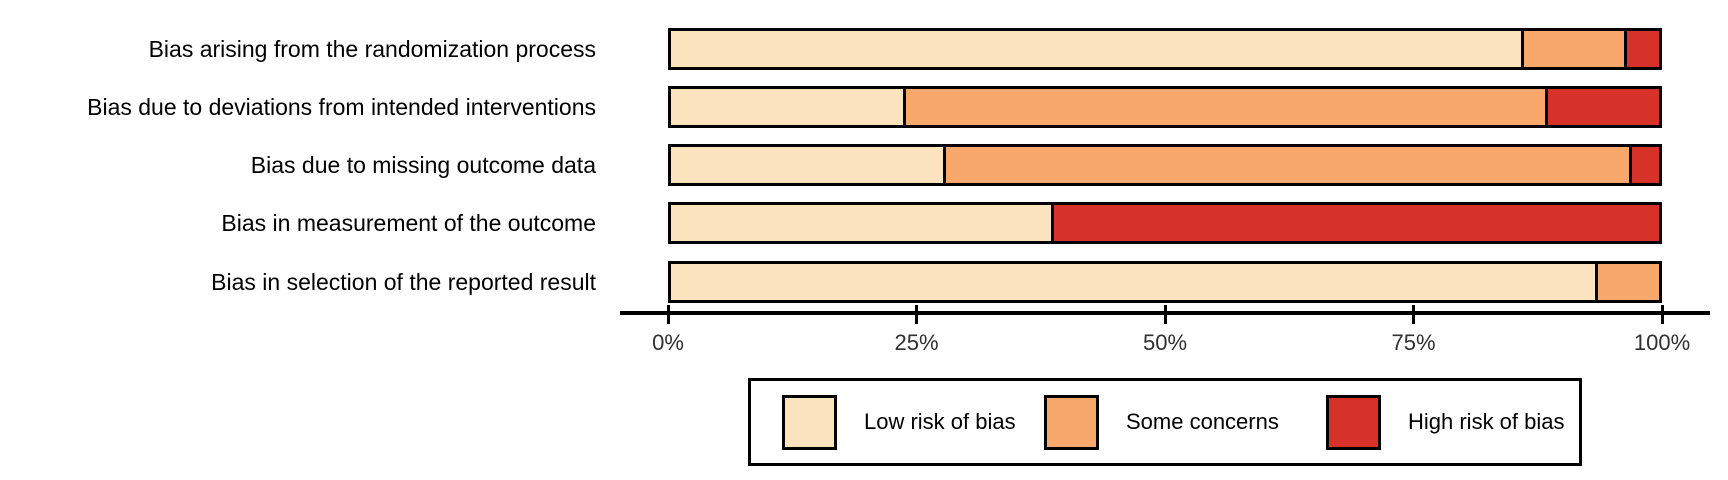 This screenshot has height=480, width=1728. What do you see at coordinates (668, 342) in the screenshot?
I see `x-axis-tick-label: 0%` at bounding box center [668, 342].